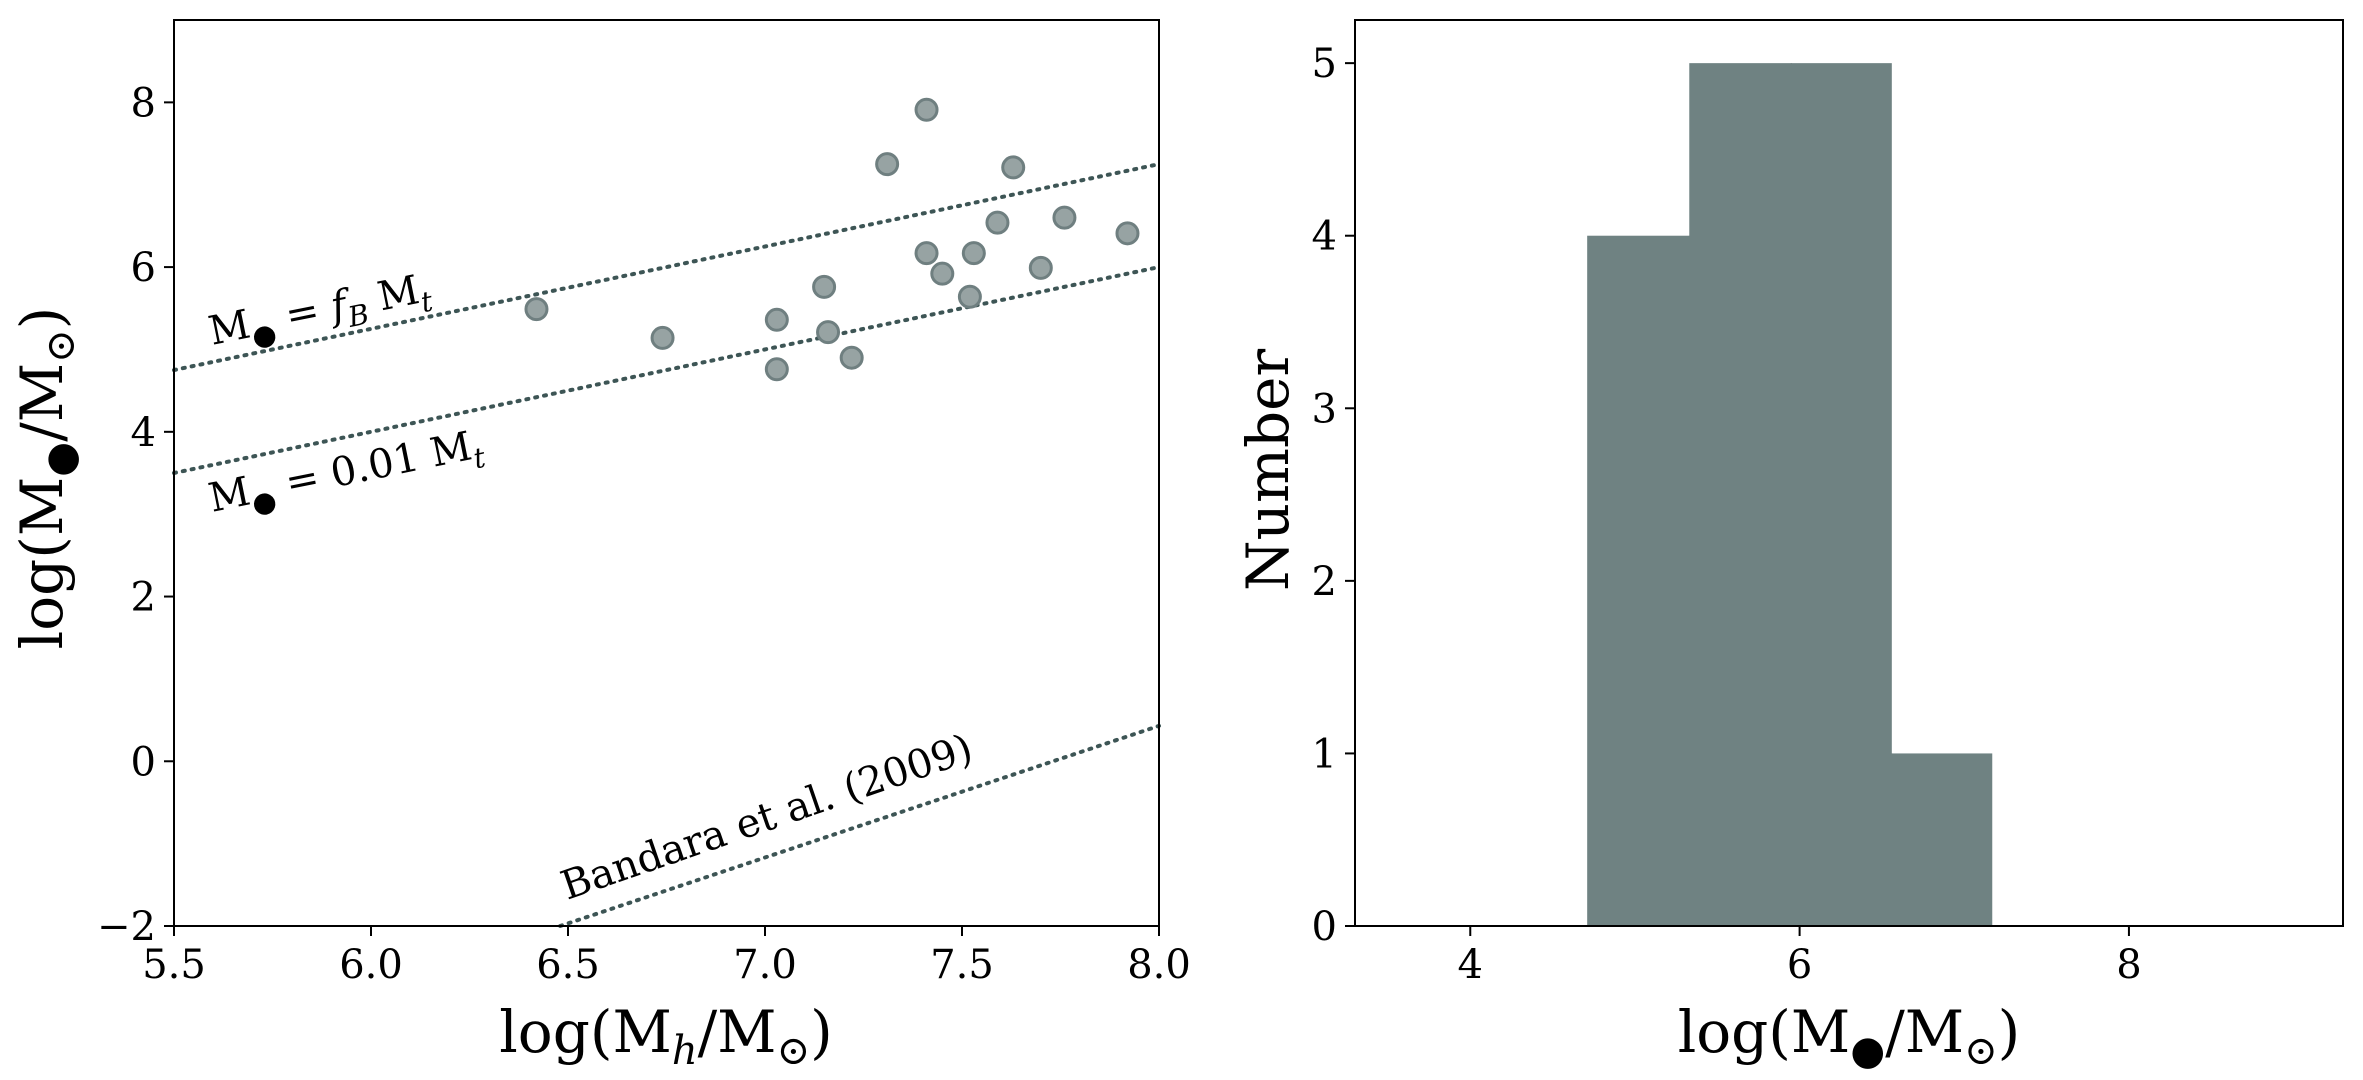  I want to click on histogram-y-ticks: 0 1 2 3 4 5, so click(1333, 495).